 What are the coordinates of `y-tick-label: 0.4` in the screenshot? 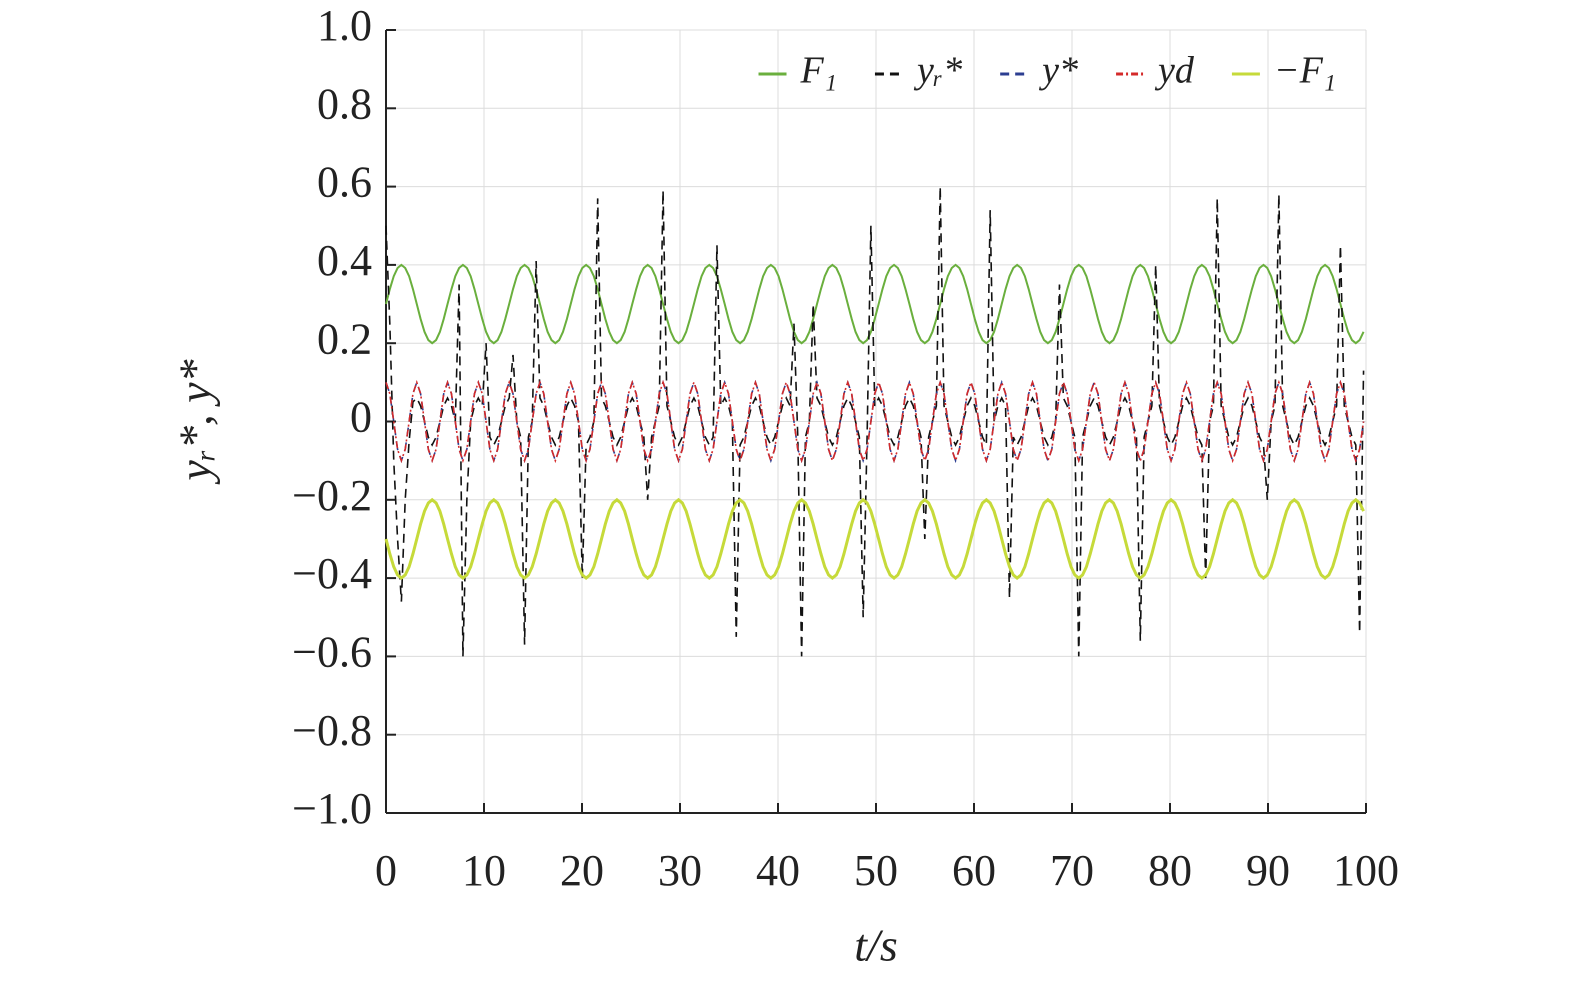 It's located at (344, 260).